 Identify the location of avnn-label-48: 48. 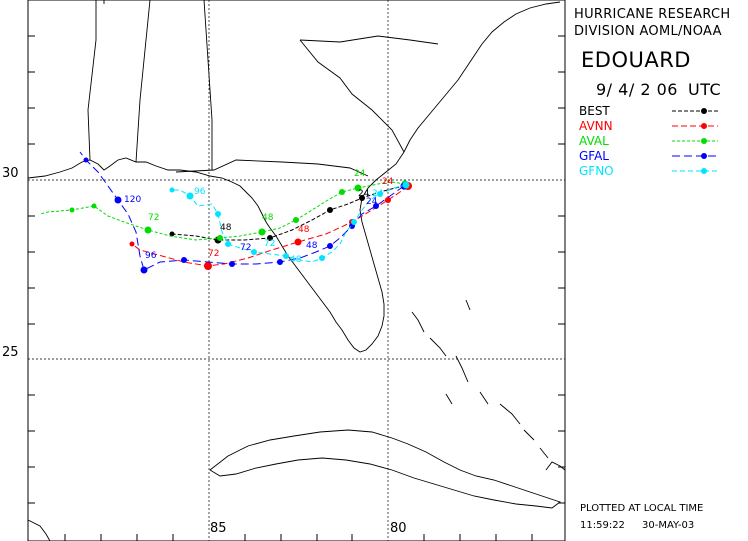
(304, 230).